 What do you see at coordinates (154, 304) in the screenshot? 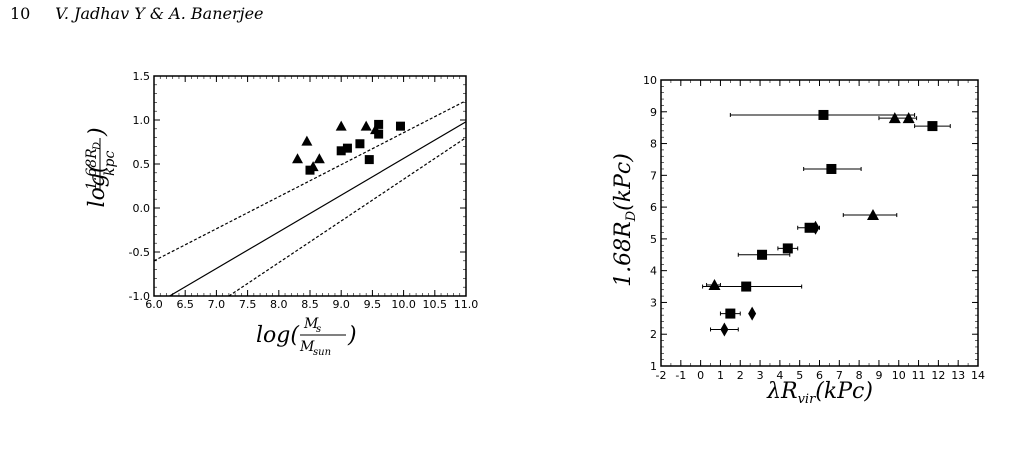
I see `x-tick-label: 6.0` at bounding box center [154, 304].